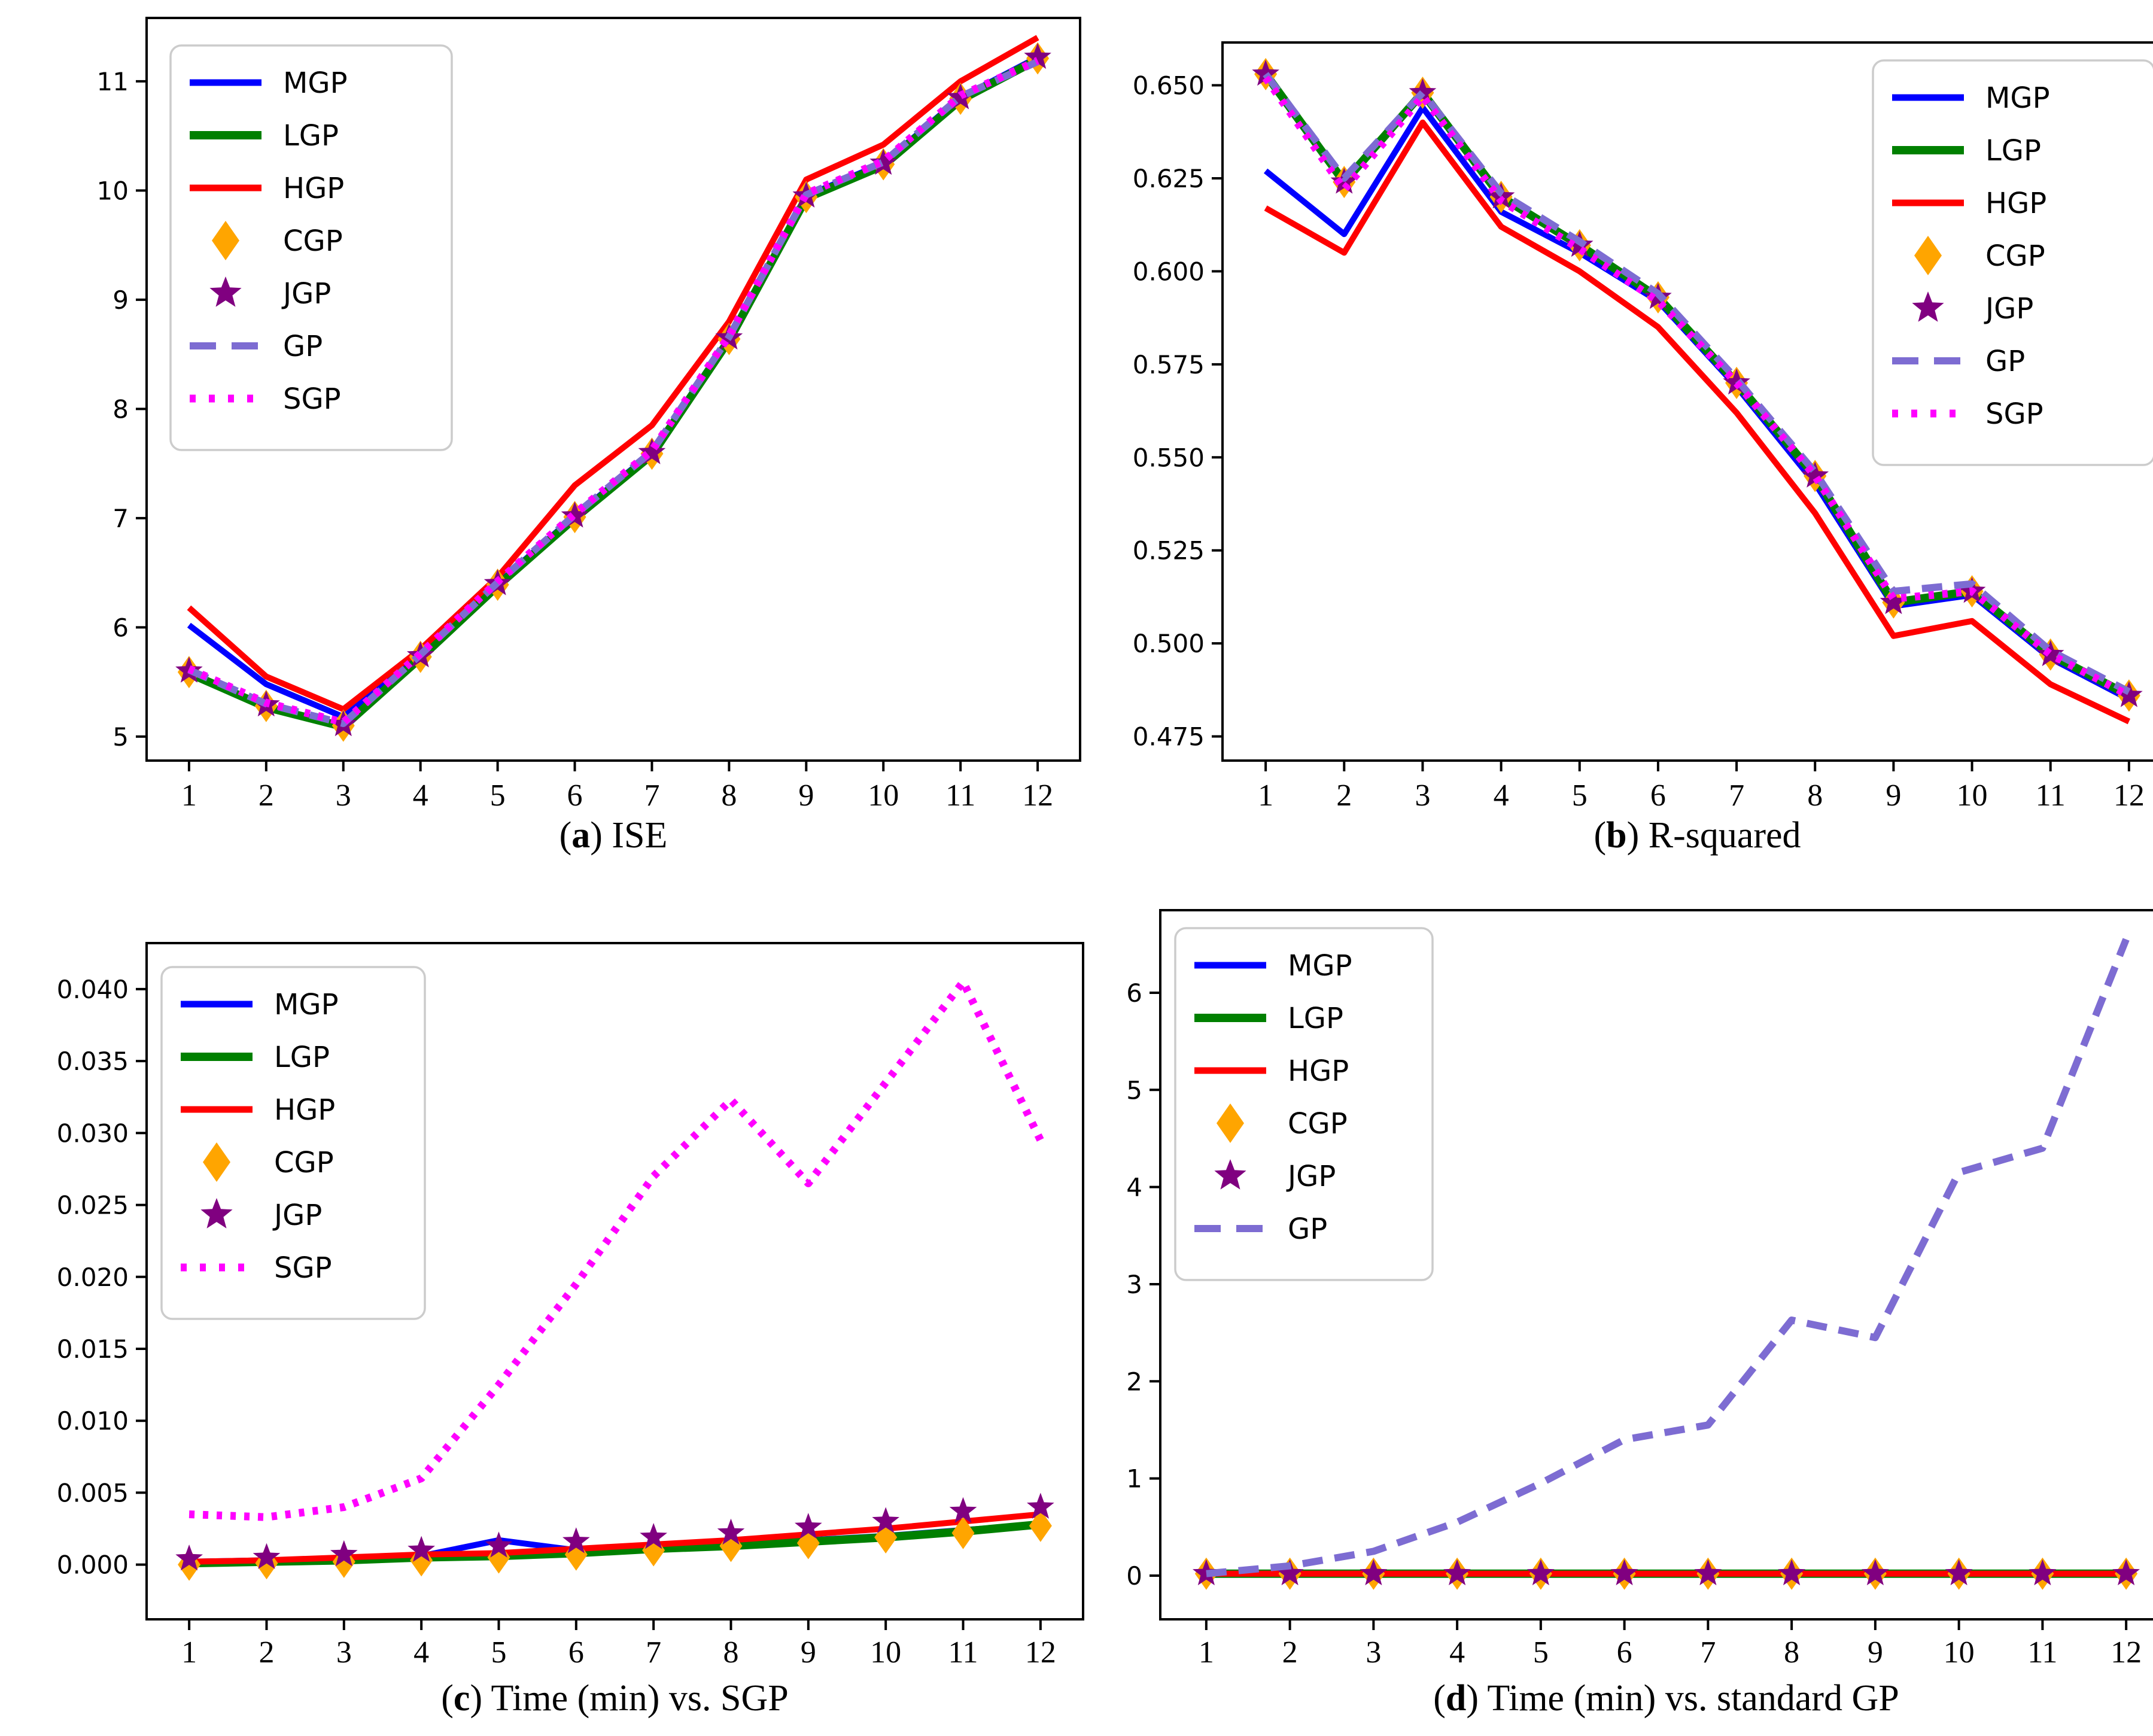 Image resolution: width=2153 pixels, height=1736 pixels. What do you see at coordinates (1169, 178) in the screenshot?
I see `y-tick-label: 0.625` at bounding box center [1169, 178].